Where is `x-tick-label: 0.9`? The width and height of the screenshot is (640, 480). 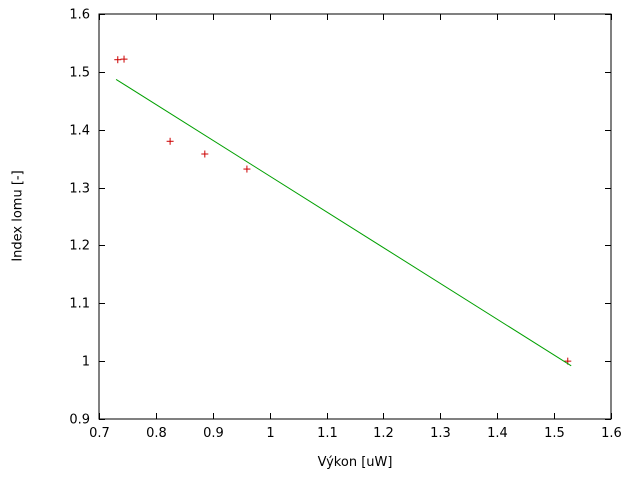 x-tick-label: 0.9 is located at coordinates (213, 433).